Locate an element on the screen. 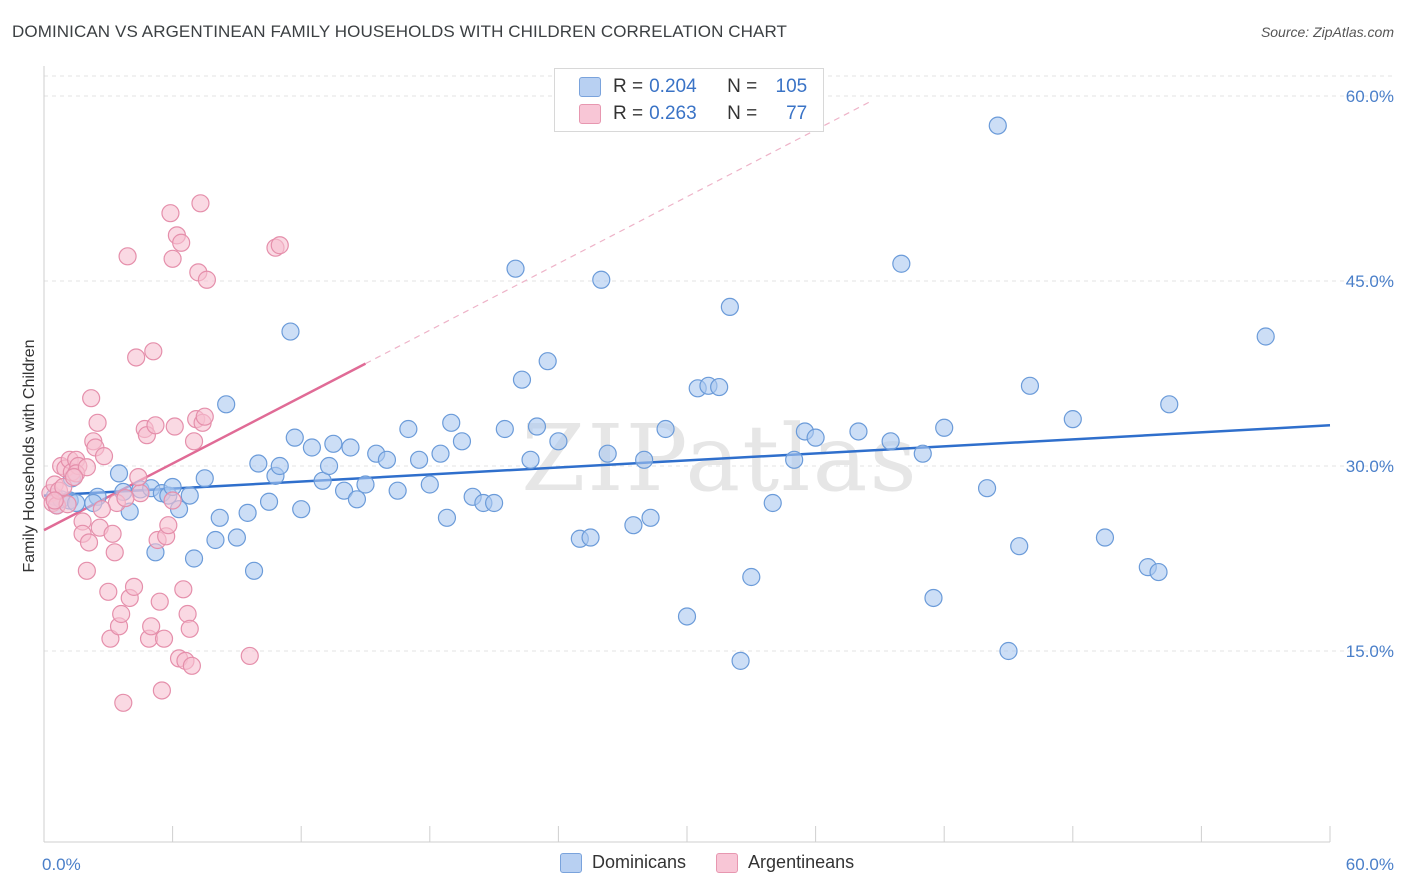  legend-item-argentineans: Argentineans is located at coordinates (785, 862).